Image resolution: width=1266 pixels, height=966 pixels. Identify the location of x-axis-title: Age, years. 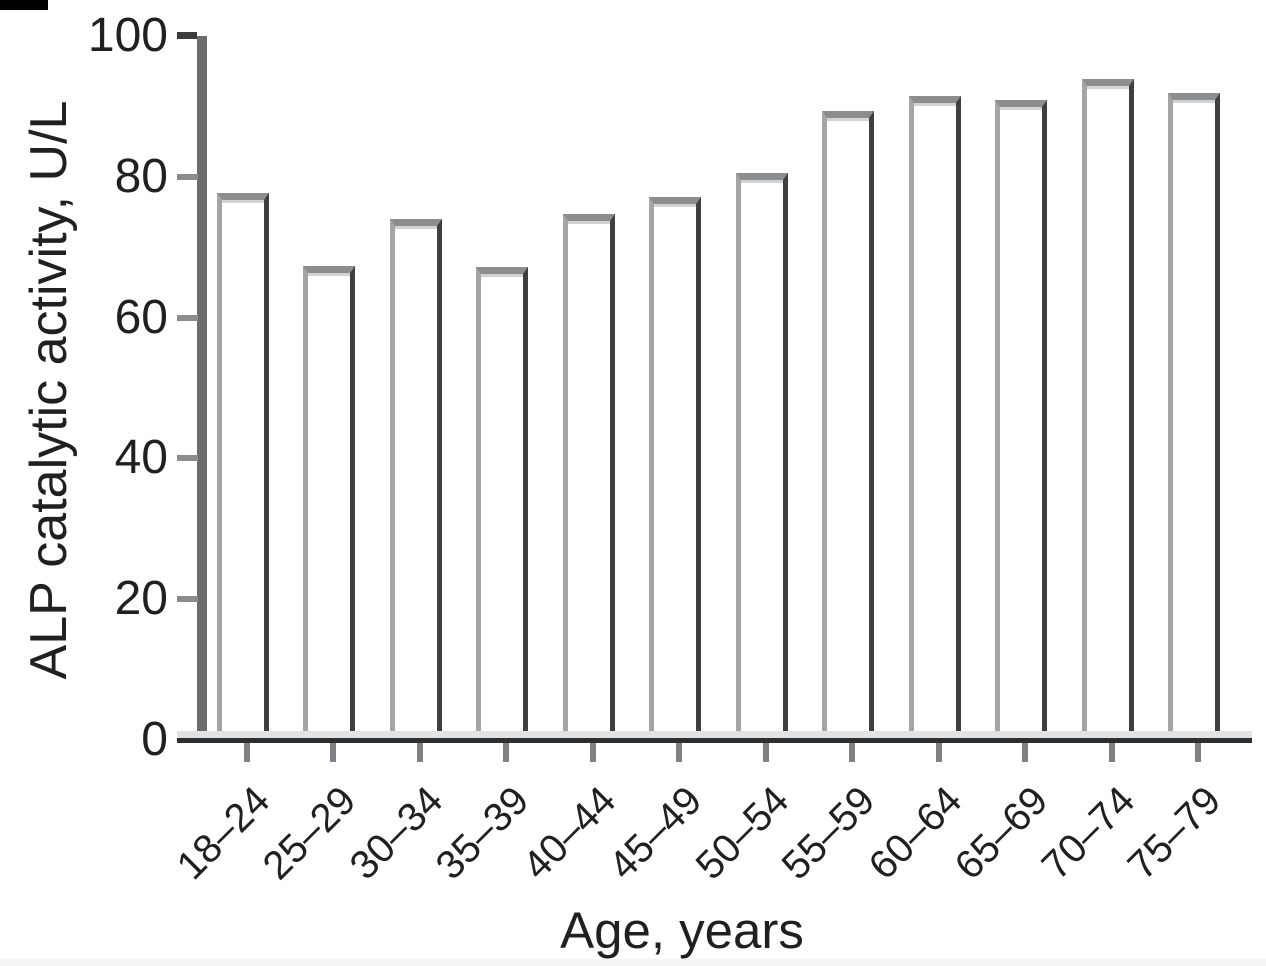
(682, 930).